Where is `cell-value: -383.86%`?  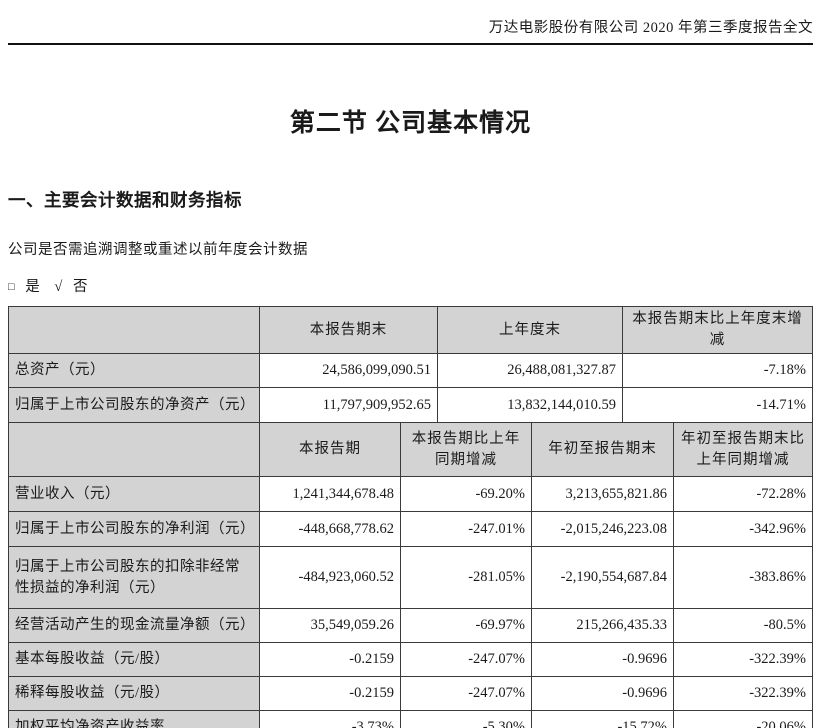
cell-value: -383.86% is located at coordinates (743, 578).